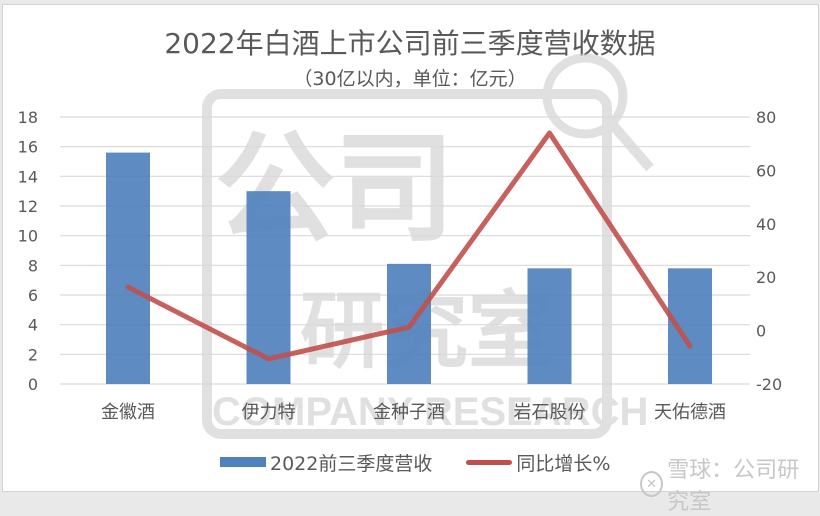 Image resolution: width=820 pixels, height=516 pixels. What do you see at coordinates (28, 117) in the screenshot?
I see `left-tick-label: 18` at bounding box center [28, 117].